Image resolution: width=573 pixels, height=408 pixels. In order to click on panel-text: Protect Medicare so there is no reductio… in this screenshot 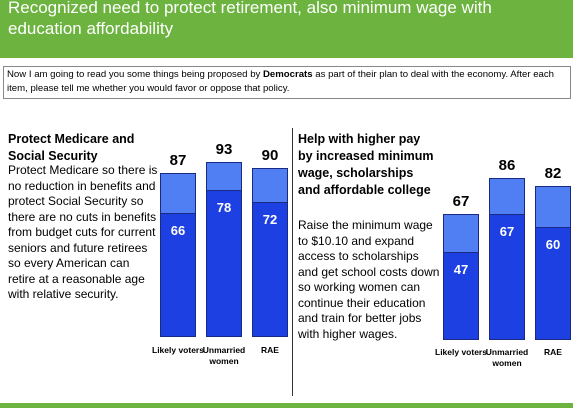, I will do `click(83, 232)`.